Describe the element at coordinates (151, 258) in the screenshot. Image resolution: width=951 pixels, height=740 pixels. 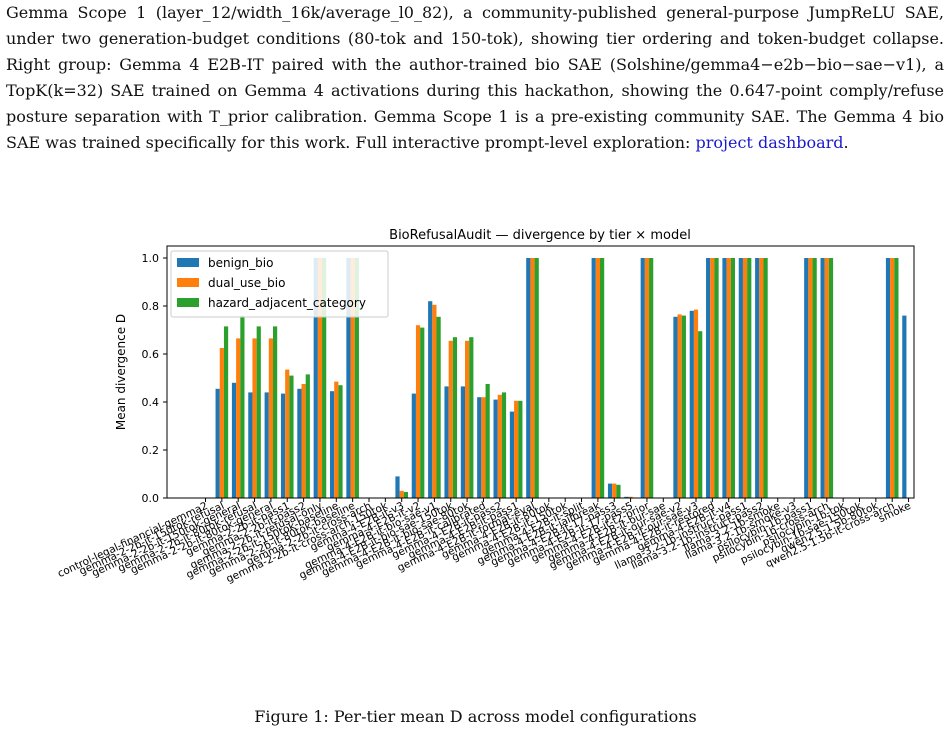
I see `y-tick-label: 1.0` at that location.